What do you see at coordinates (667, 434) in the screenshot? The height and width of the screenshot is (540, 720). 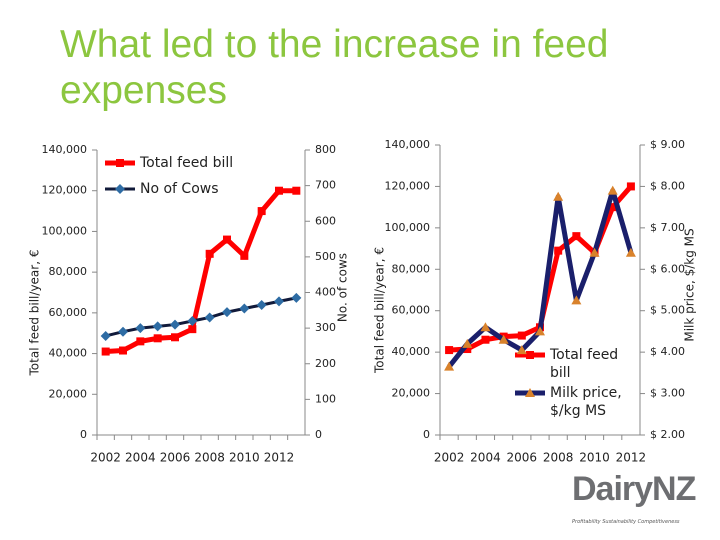 I see `y2-tick-label: $ 2.00` at bounding box center [667, 434].